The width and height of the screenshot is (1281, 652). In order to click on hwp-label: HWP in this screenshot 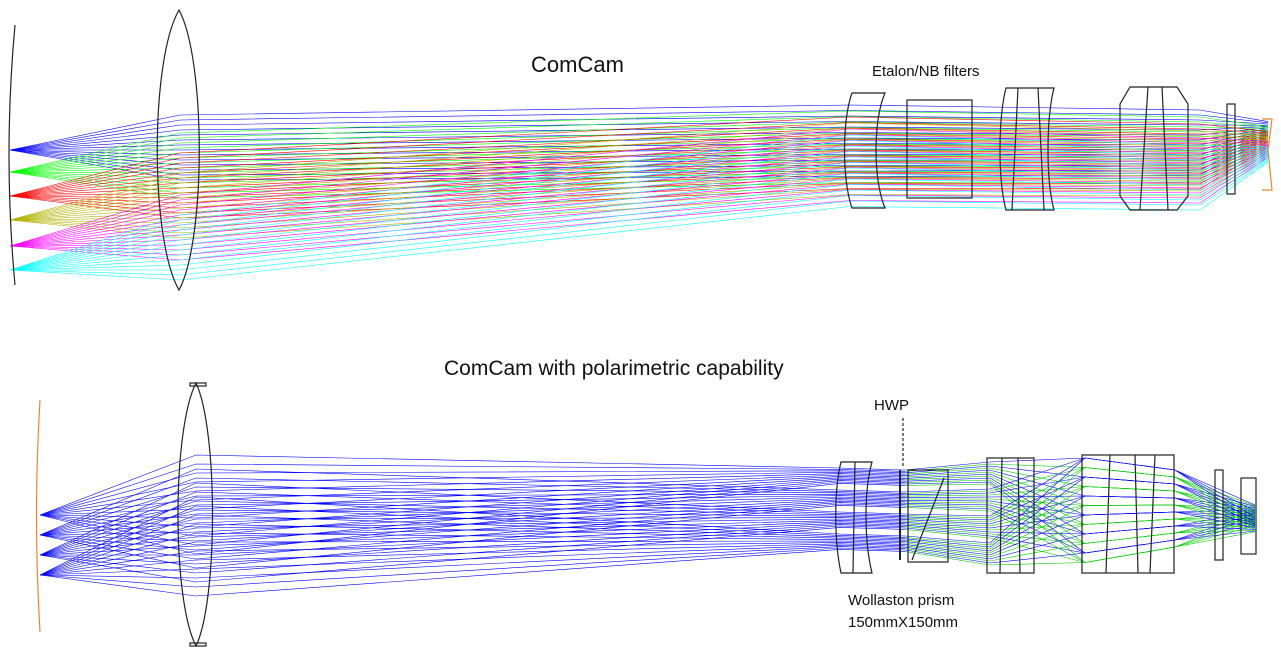, I will do `click(891, 405)`.